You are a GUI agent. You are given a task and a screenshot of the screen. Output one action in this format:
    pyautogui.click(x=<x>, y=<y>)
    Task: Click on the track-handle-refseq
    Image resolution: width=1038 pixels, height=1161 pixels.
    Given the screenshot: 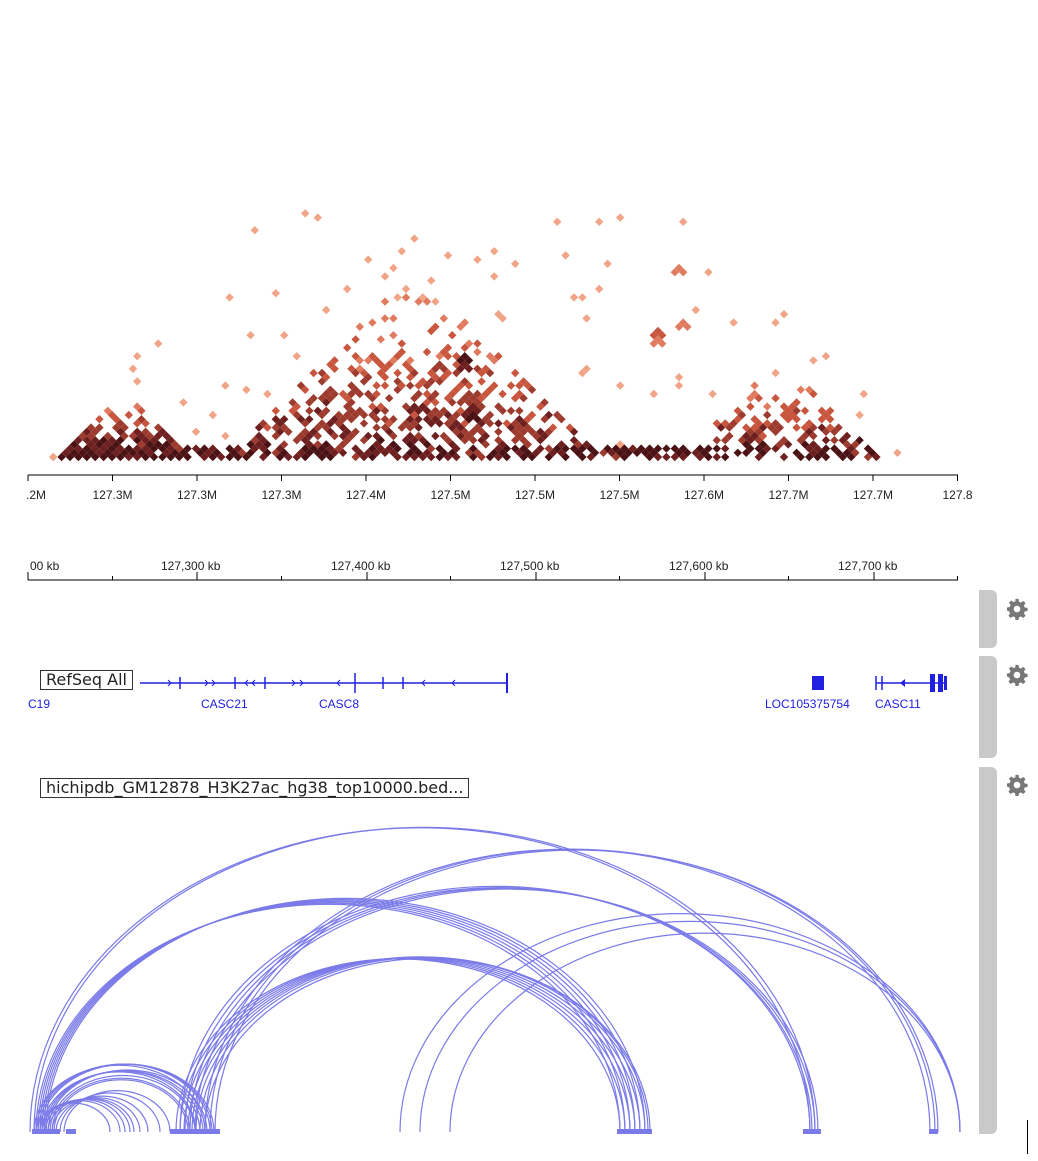 What is the action you would take?
    pyautogui.click(x=988, y=707)
    